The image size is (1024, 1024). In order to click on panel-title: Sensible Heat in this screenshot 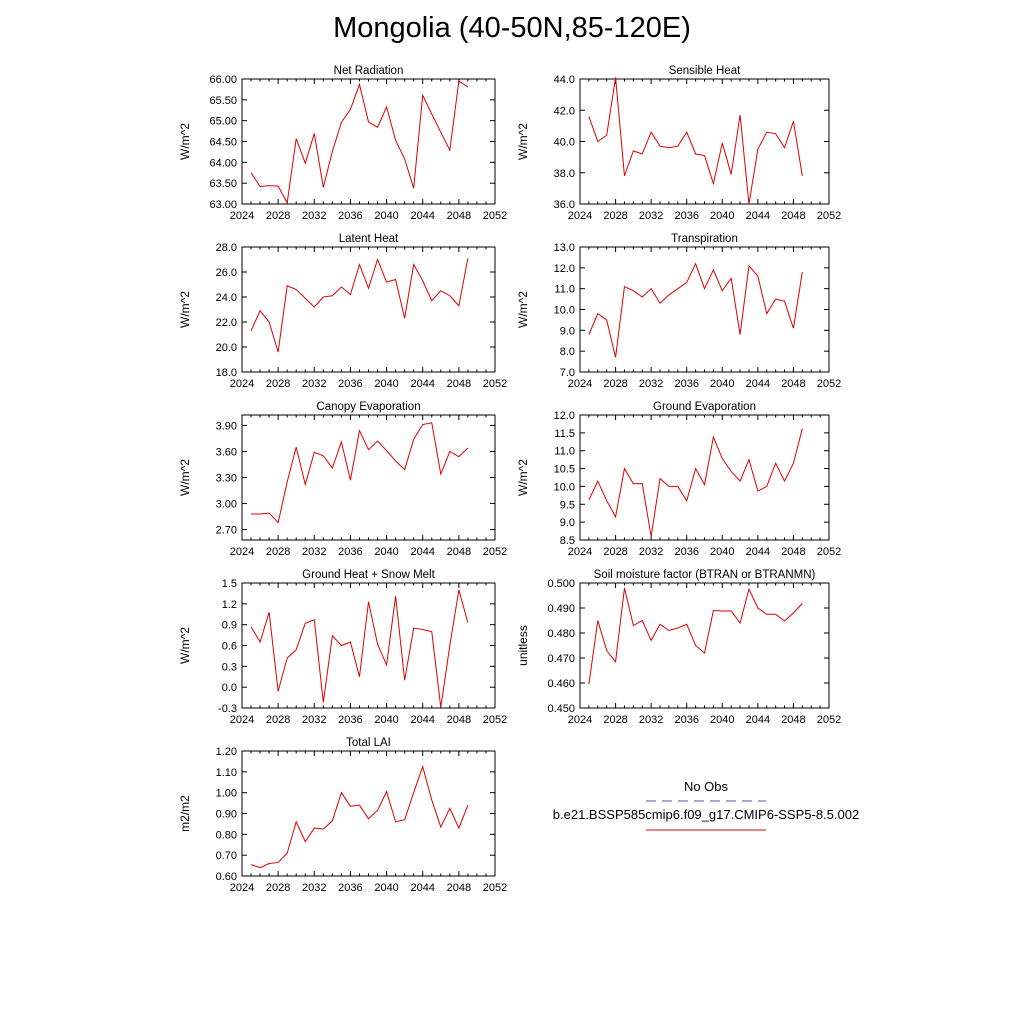, I will do `click(705, 71)`.